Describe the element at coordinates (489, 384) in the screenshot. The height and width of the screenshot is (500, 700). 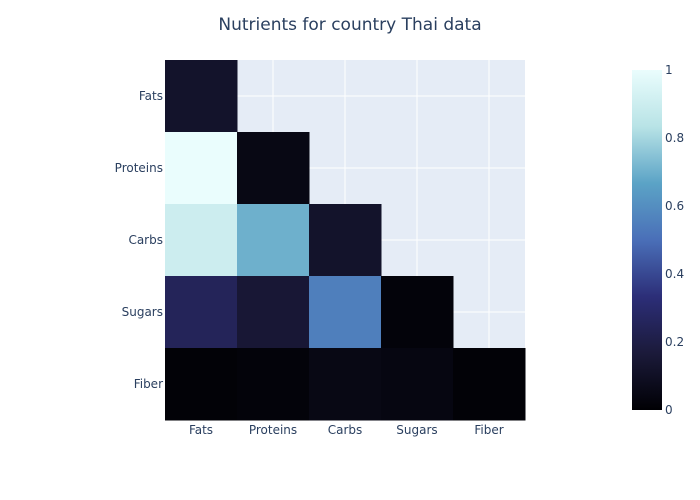
I see `heatmap-cell-fiber-fiber` at that location.